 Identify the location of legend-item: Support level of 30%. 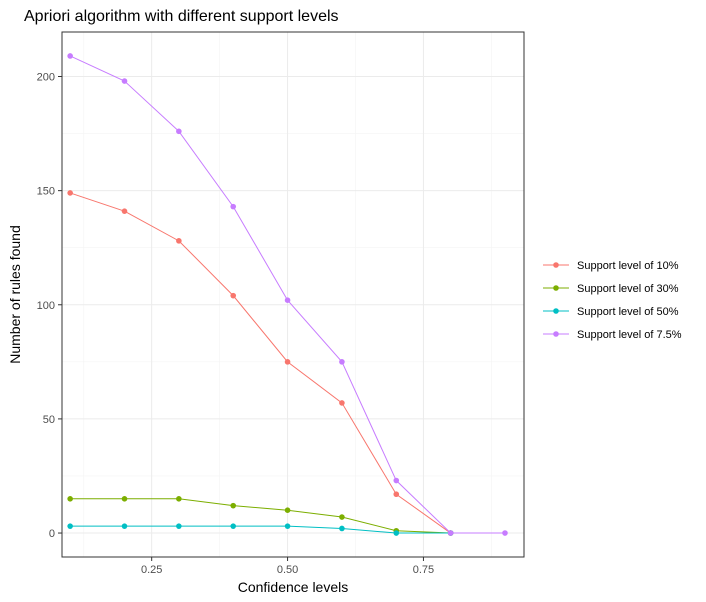
(611, 289).